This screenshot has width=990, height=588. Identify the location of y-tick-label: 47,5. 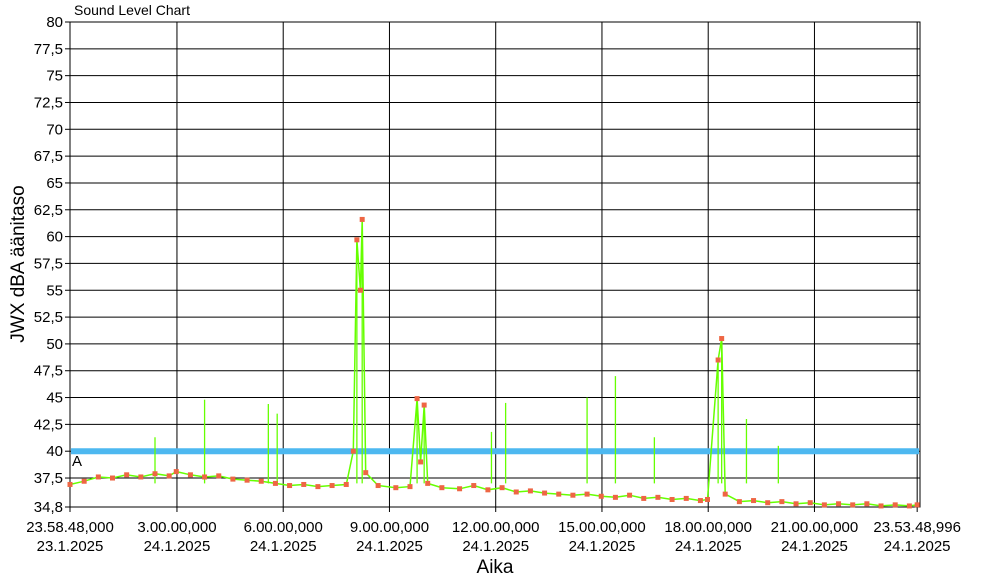
(48, 371).